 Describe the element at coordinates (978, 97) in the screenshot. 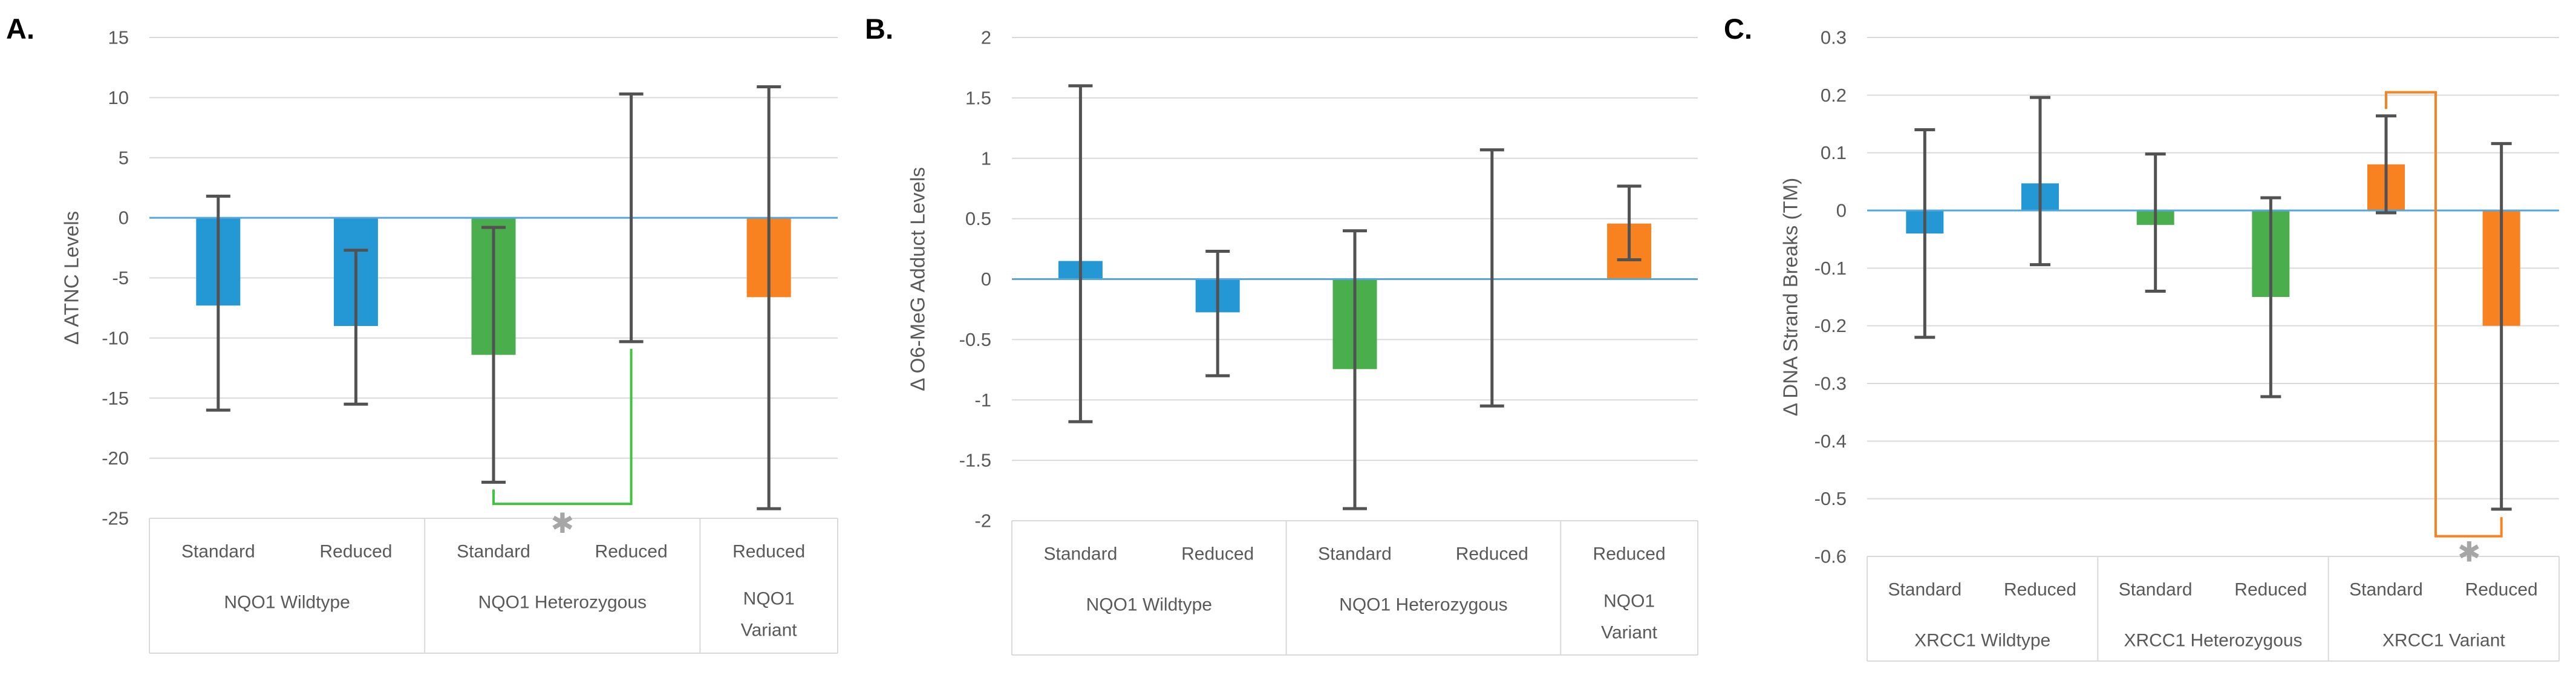

I see `y-tick-label: 1.5` at that location.